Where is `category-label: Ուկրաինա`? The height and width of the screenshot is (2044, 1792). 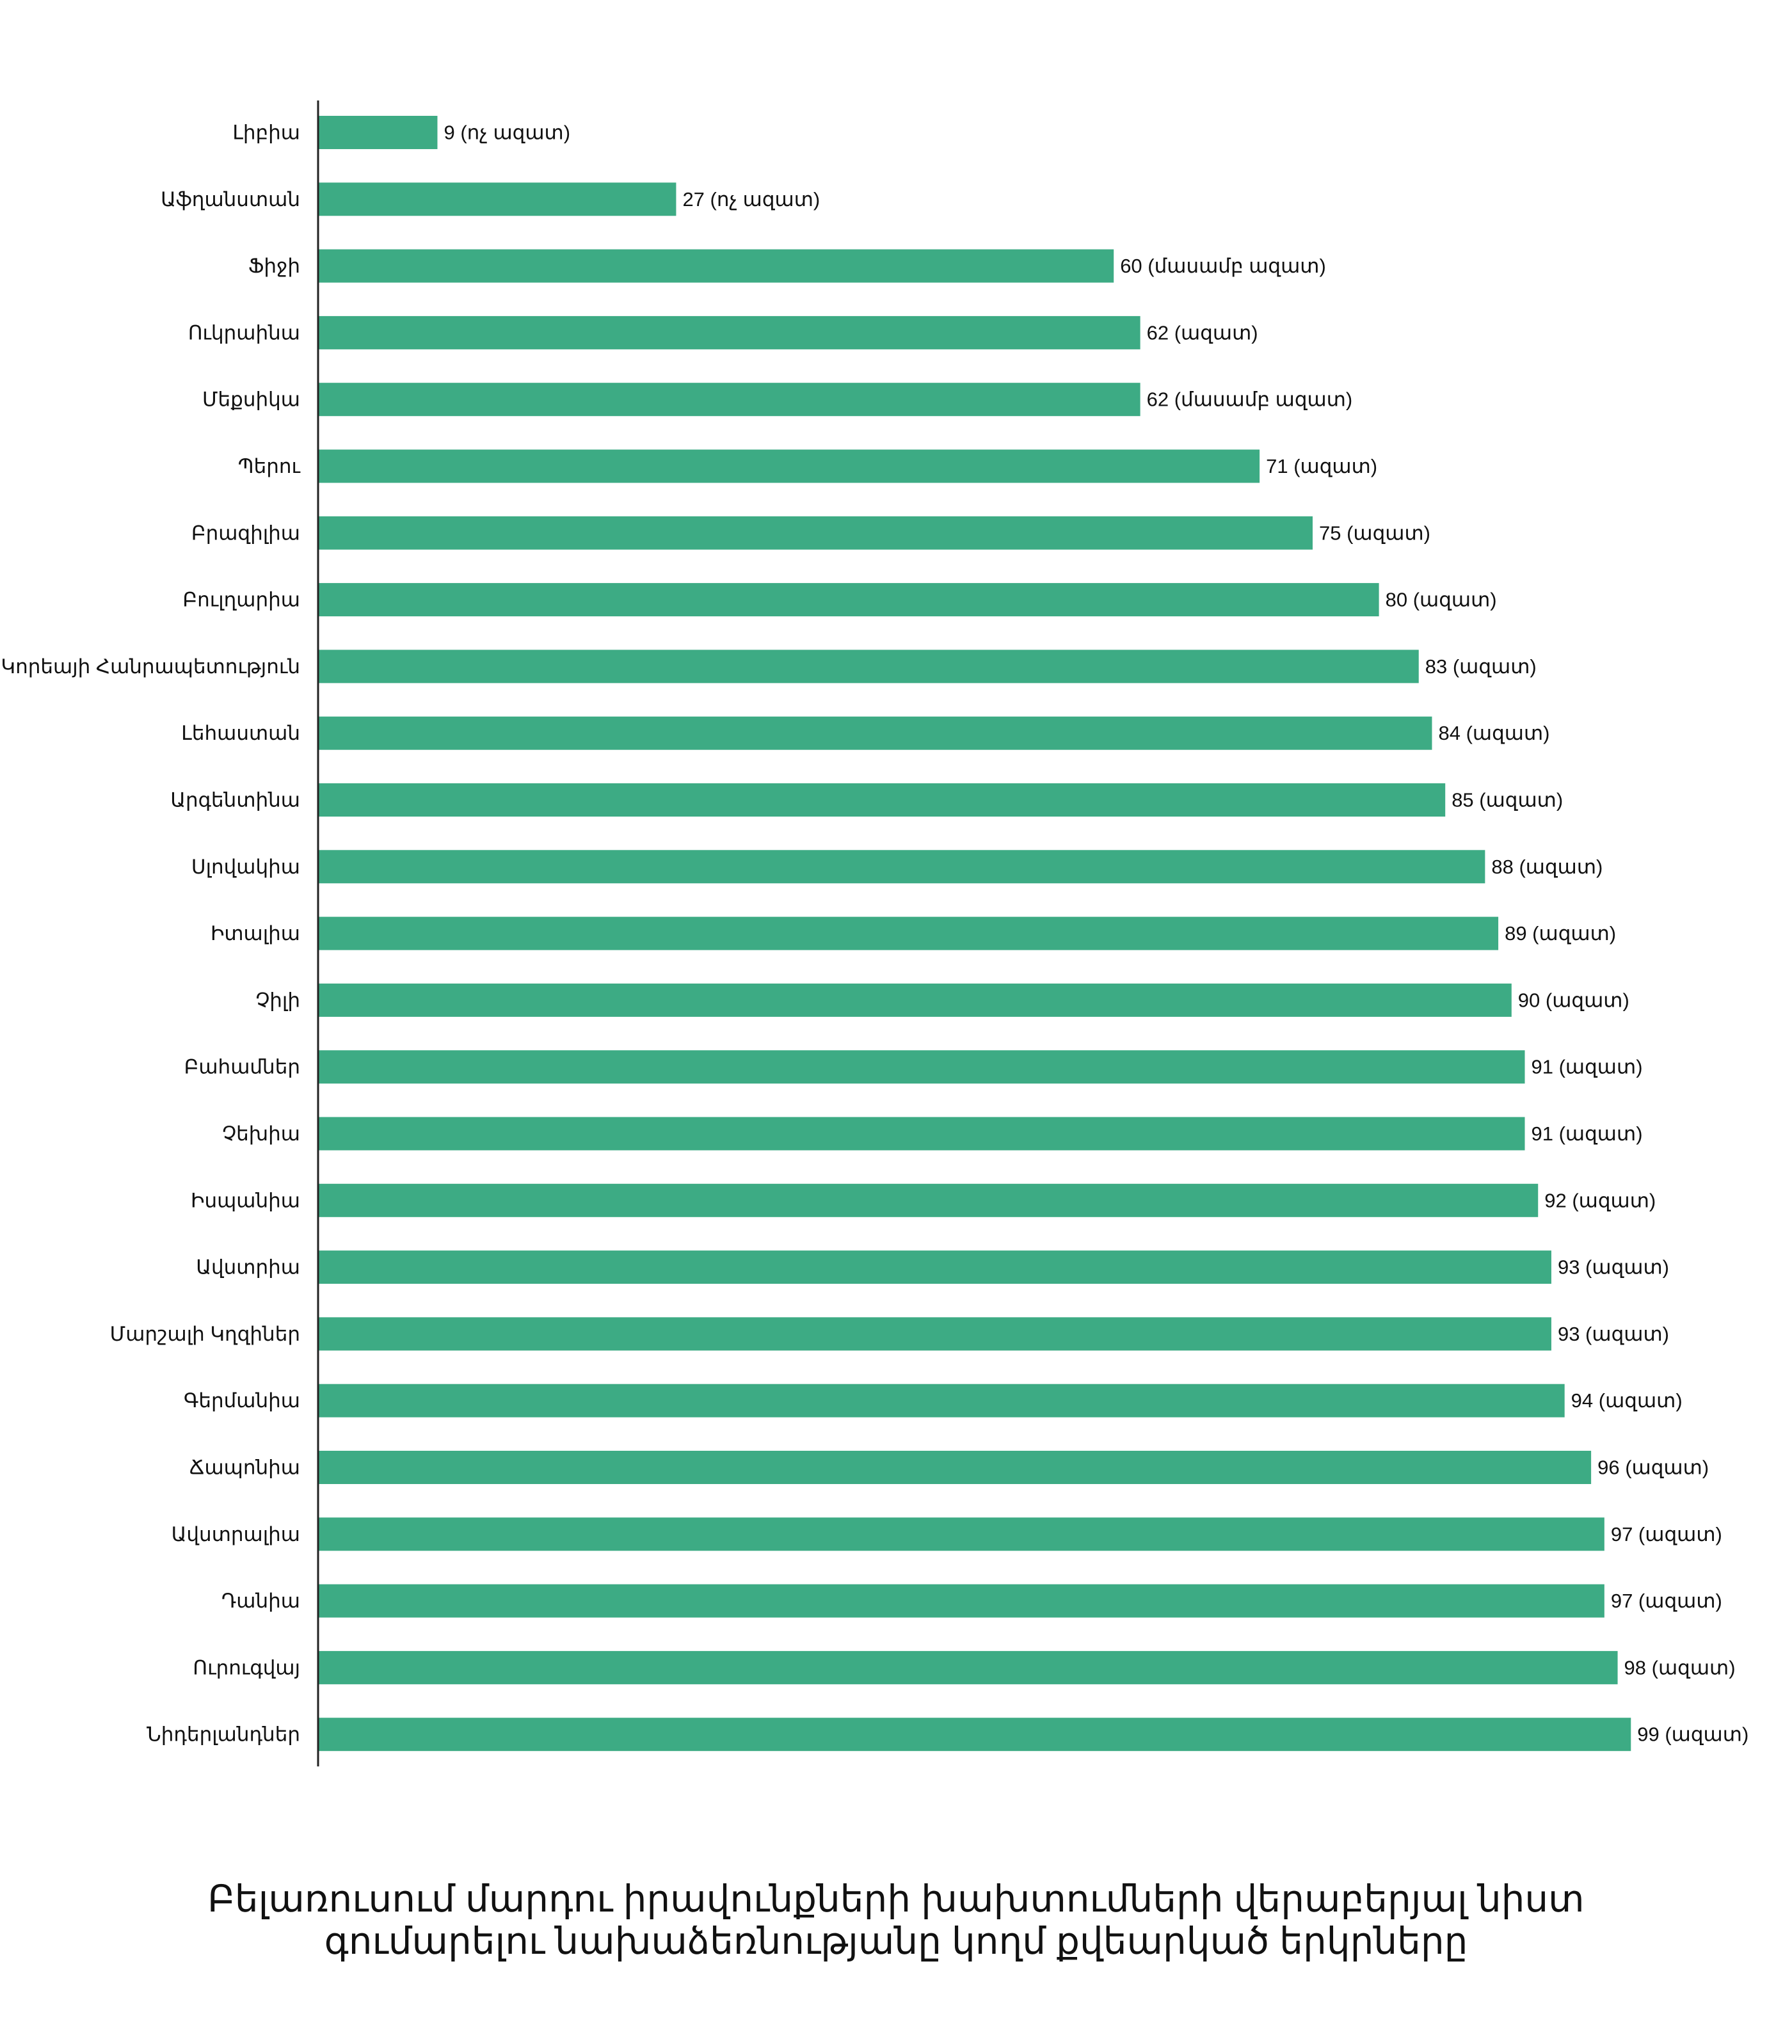 category-label: Ուկրաինա is located at coordinates (244, 332).